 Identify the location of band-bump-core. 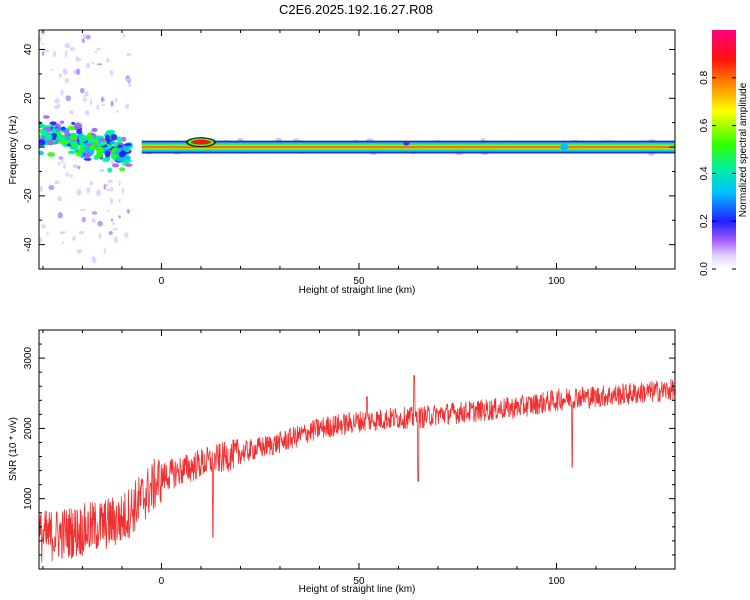
(200, 142).